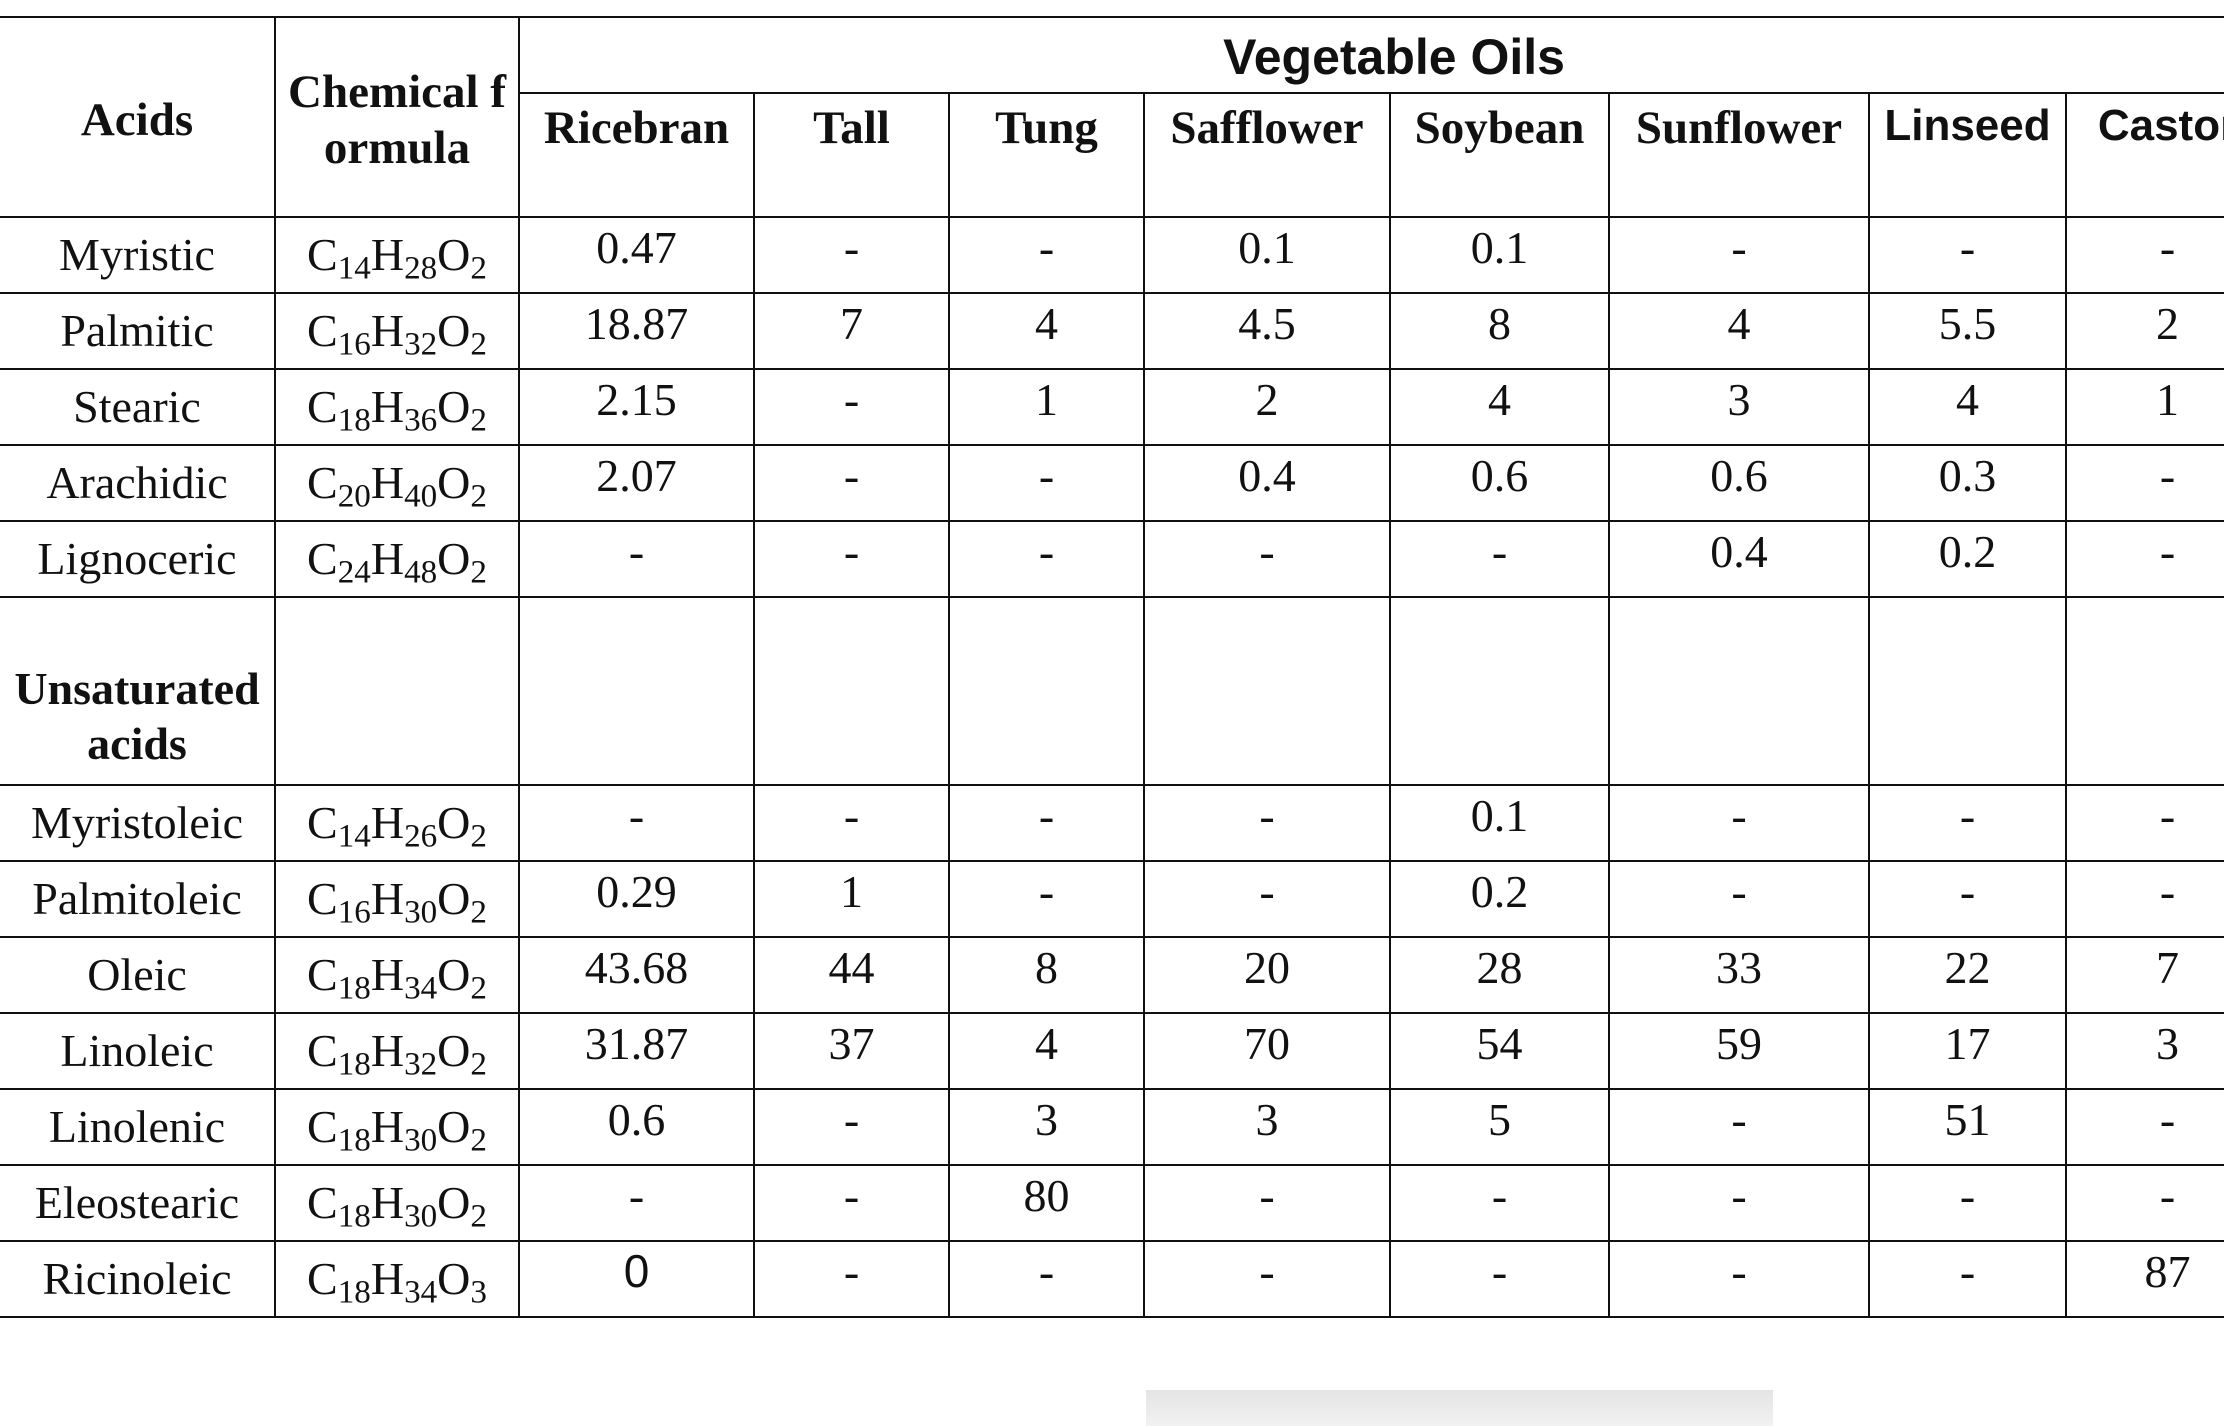 The image size is (2224, 1426). I want to click on data-row: Stearic C18H36O2 2.15-1 2 4 3 4 1, so click(1112, 407).